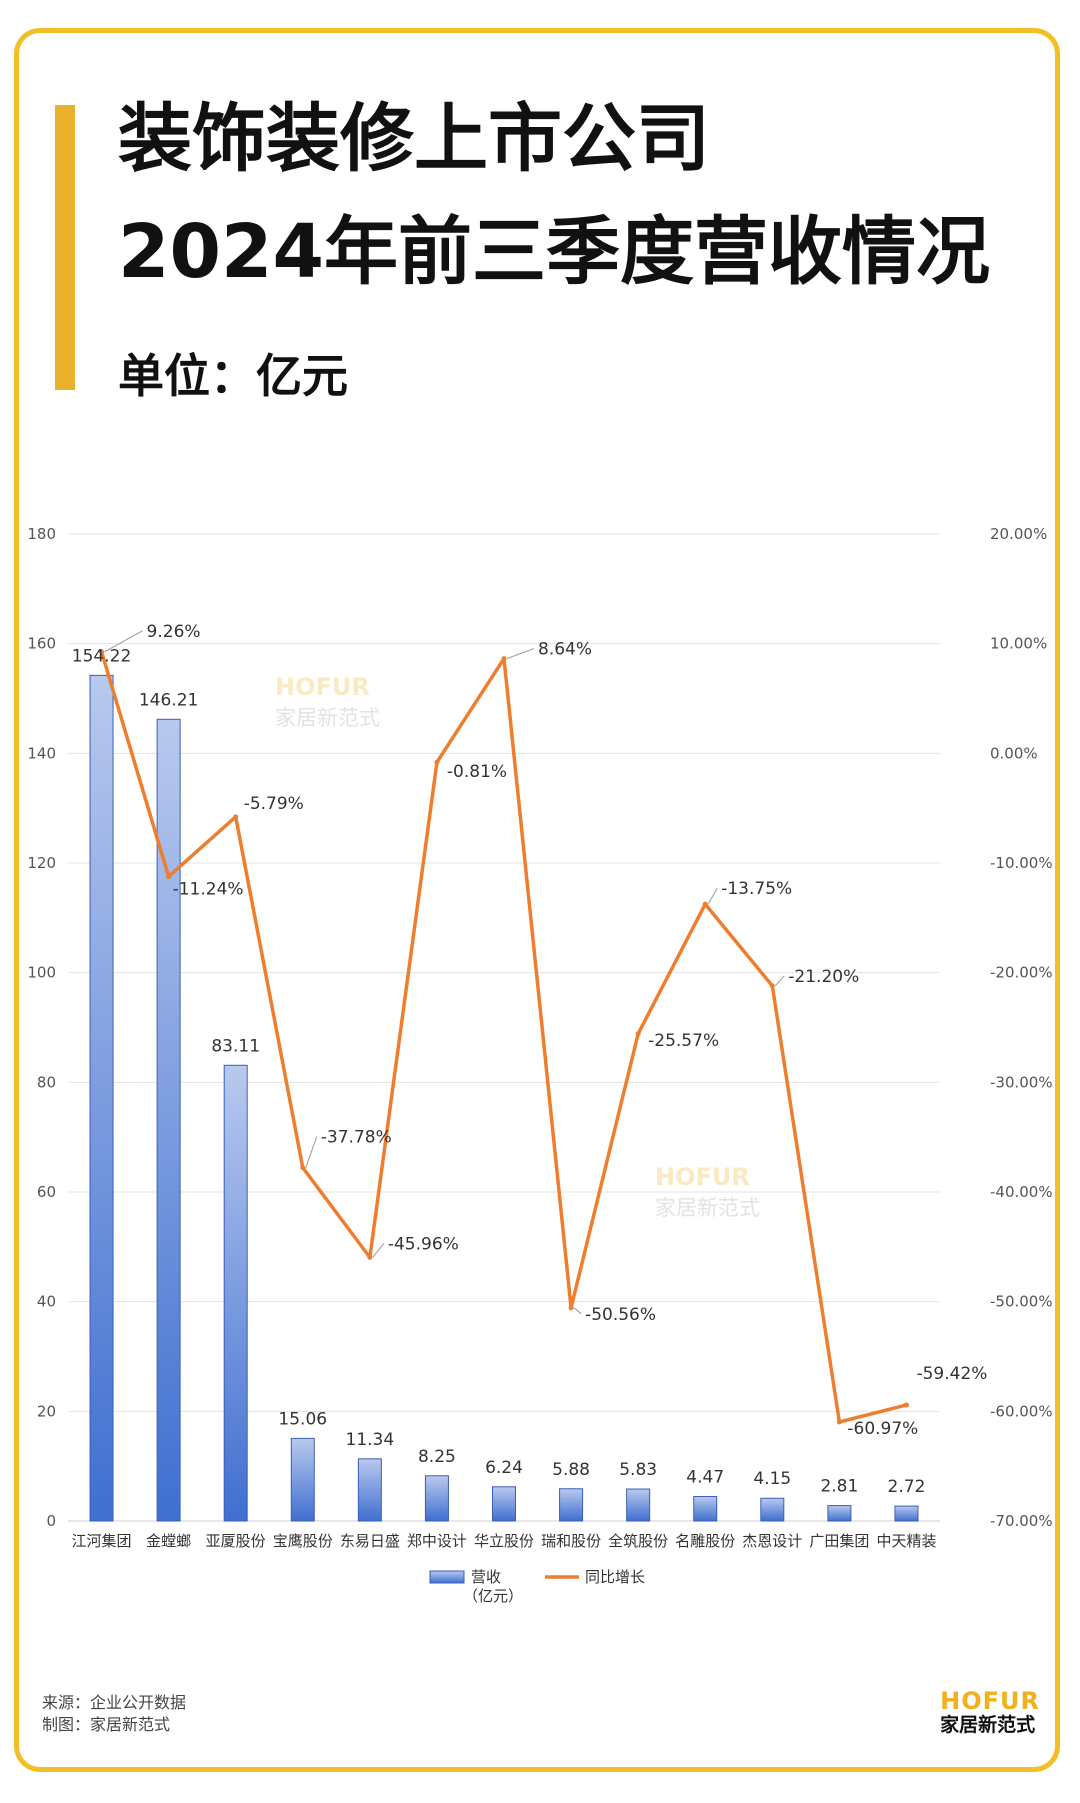  Describe the element at coordinates (1021, 973) in the screenshot. I see `y-right-tick: -20.00%` at that location.